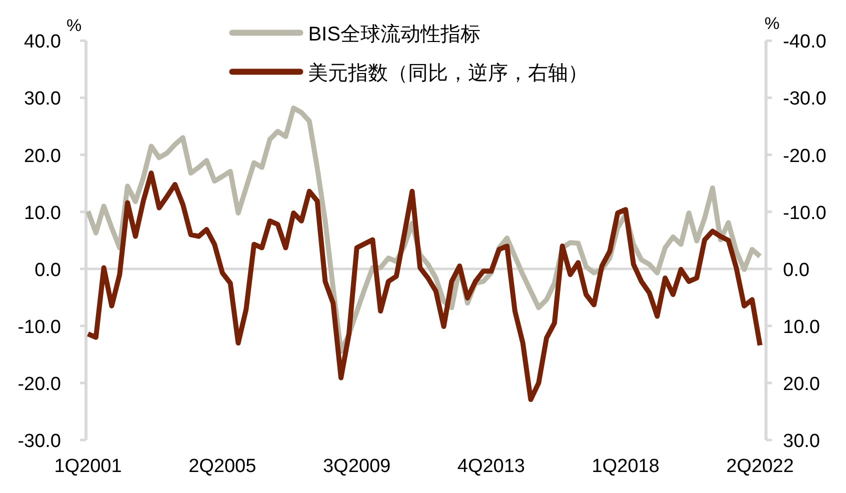  What do you see at coordinates (39, 441) in the screenshot?
I see `y-tick-label: -30.0` at bounding box center [39, 441].